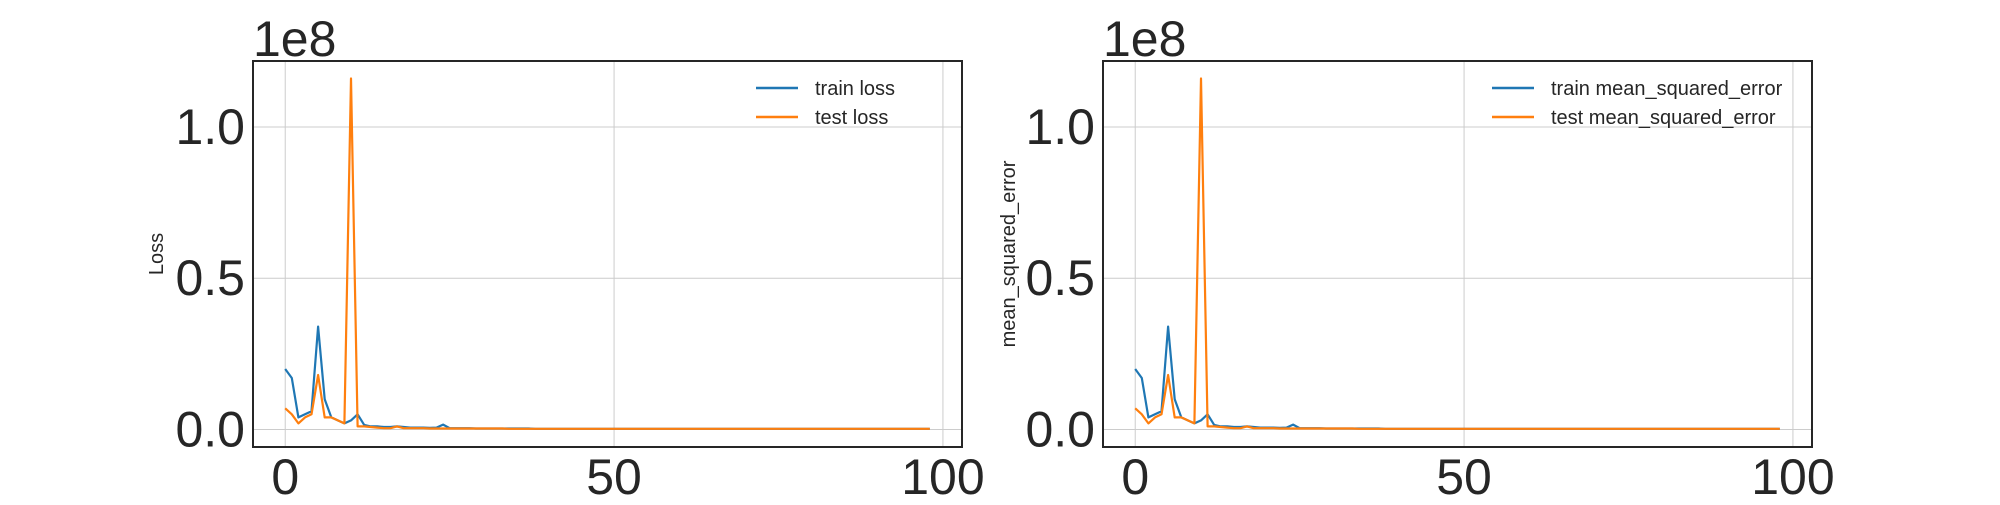 This screenshot has height=505, width=2000. Describe the element at coordinates (1663, 118) in the screenshot. I see `legend-label-test: test mean_squared_error` at that location.